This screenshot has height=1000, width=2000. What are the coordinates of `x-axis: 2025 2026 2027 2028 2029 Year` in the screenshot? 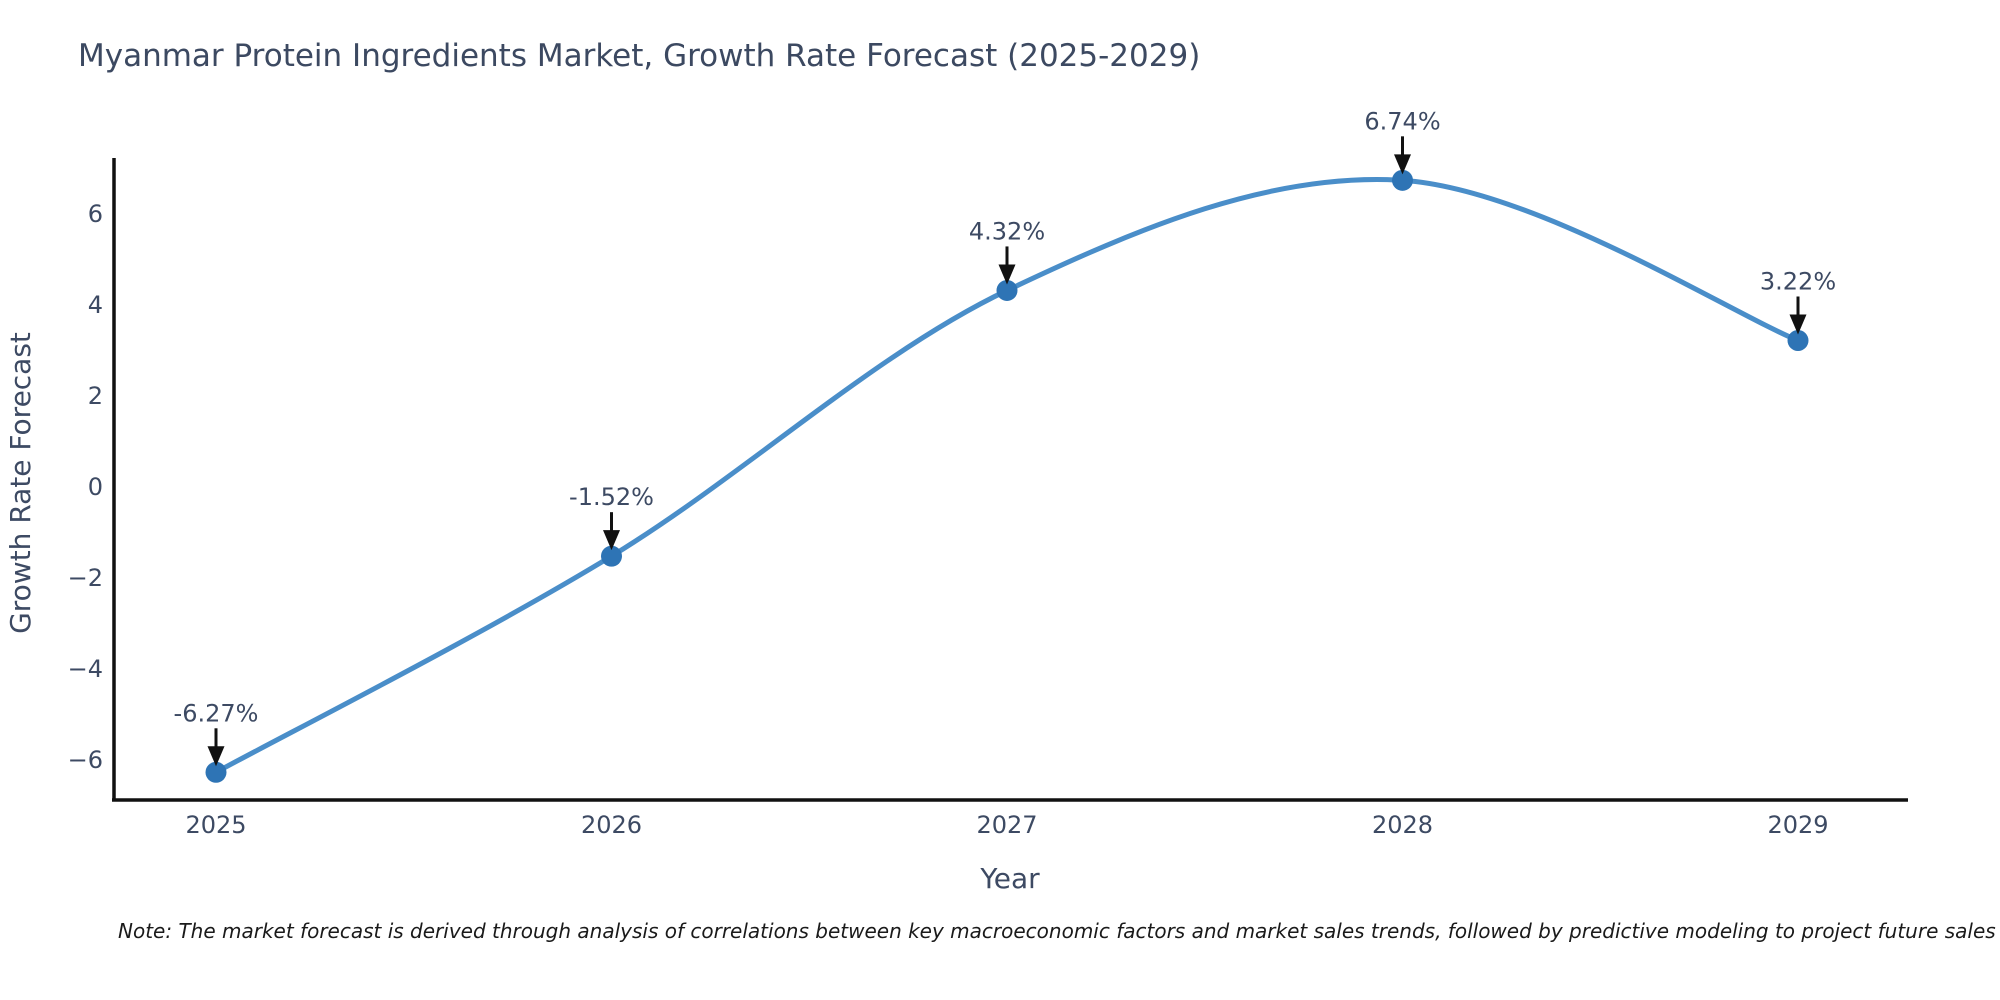 It's located at (1010, 846).